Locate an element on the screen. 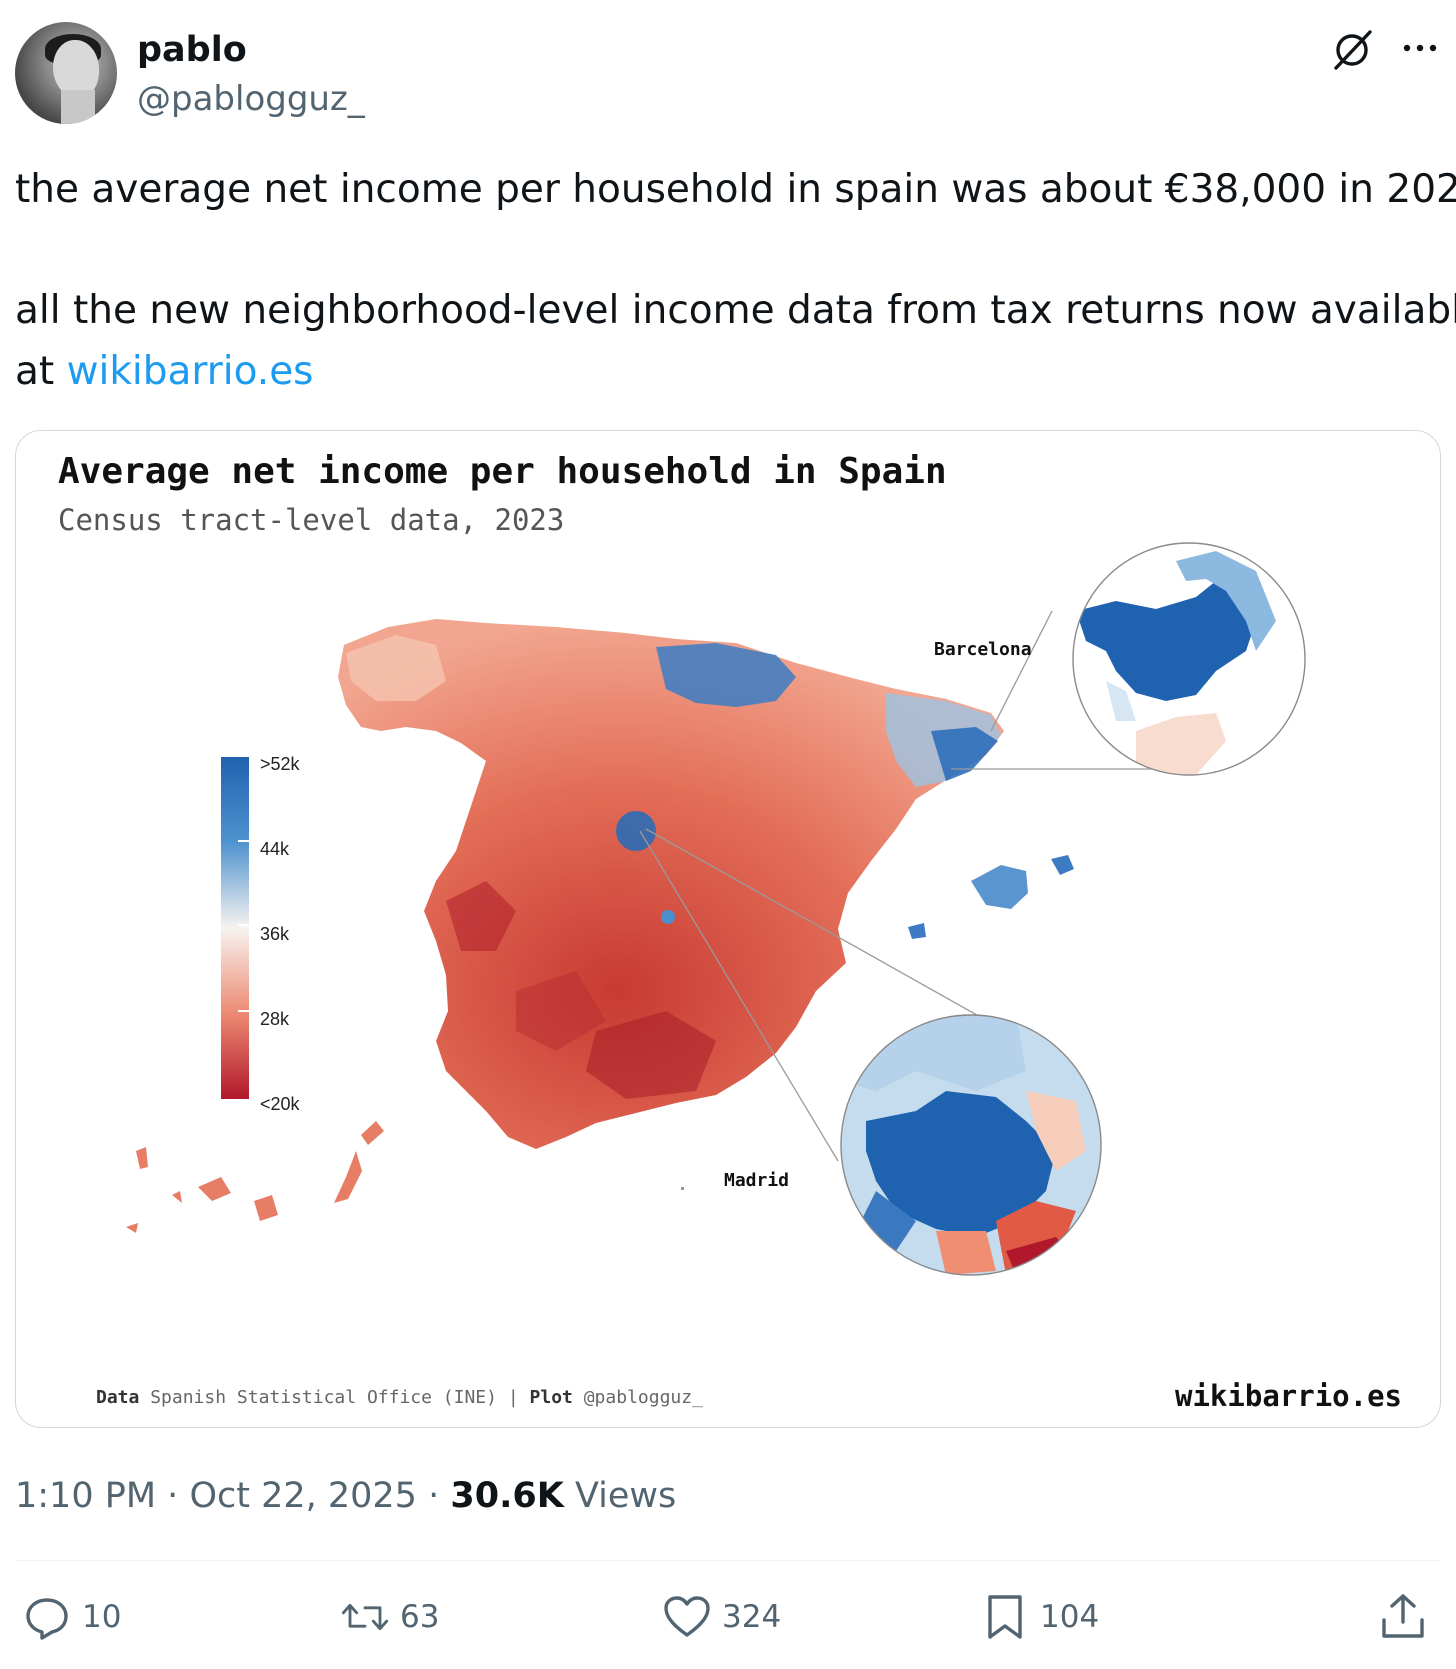 The image size is (1456, 1669). inset-madrid is located at coordinates (971, 1145).